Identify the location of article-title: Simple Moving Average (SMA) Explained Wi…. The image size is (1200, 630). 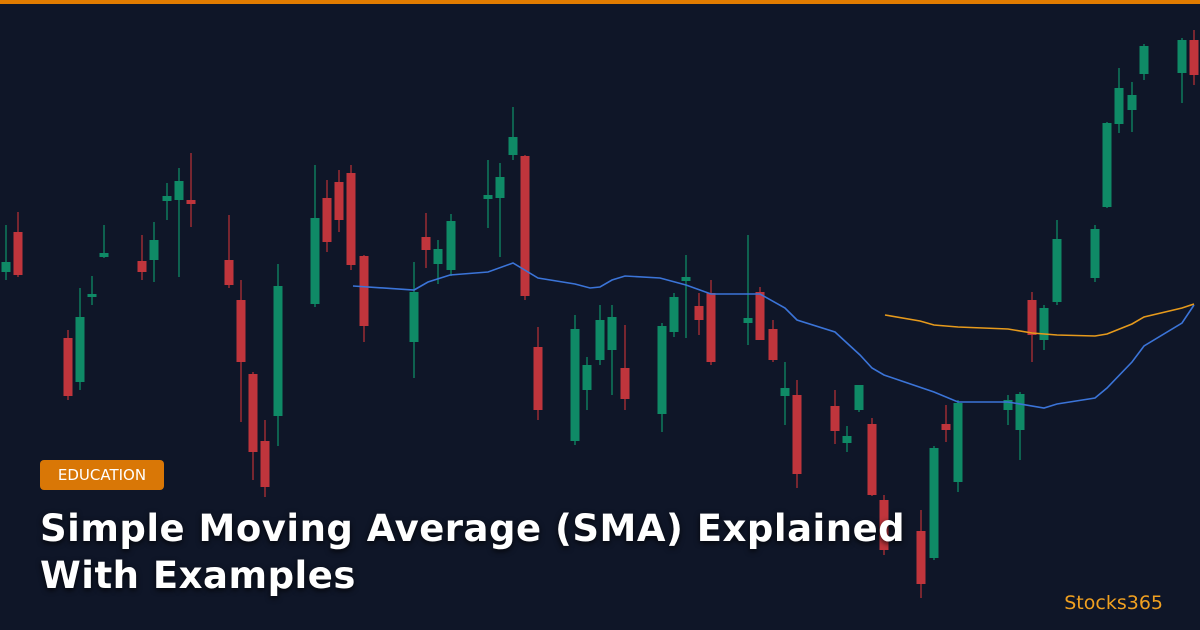
(473, 552).